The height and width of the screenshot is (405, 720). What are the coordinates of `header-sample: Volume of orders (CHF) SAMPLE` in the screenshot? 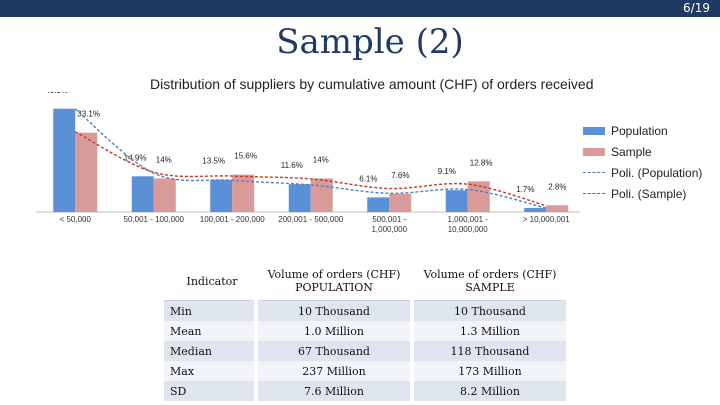 It's located at (488, 281).